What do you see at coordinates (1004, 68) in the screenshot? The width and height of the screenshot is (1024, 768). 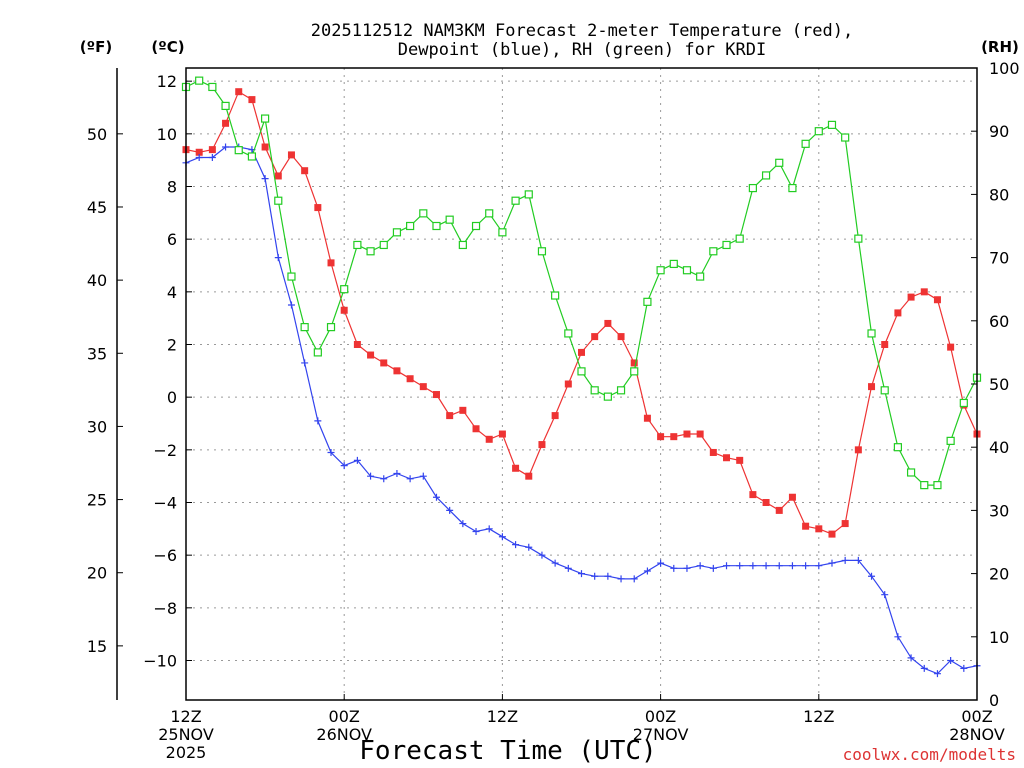 I see `rh-tick-label: 100` at bounding box center [1004, 68].